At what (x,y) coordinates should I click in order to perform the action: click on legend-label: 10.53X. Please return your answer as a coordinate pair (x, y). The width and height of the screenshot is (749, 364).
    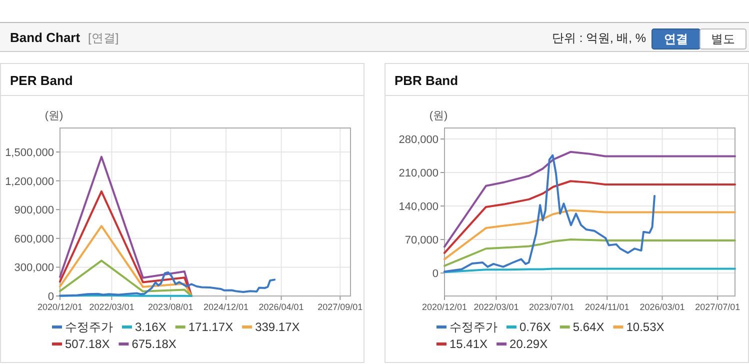
    Looking at the image, I should click on (645, 327).